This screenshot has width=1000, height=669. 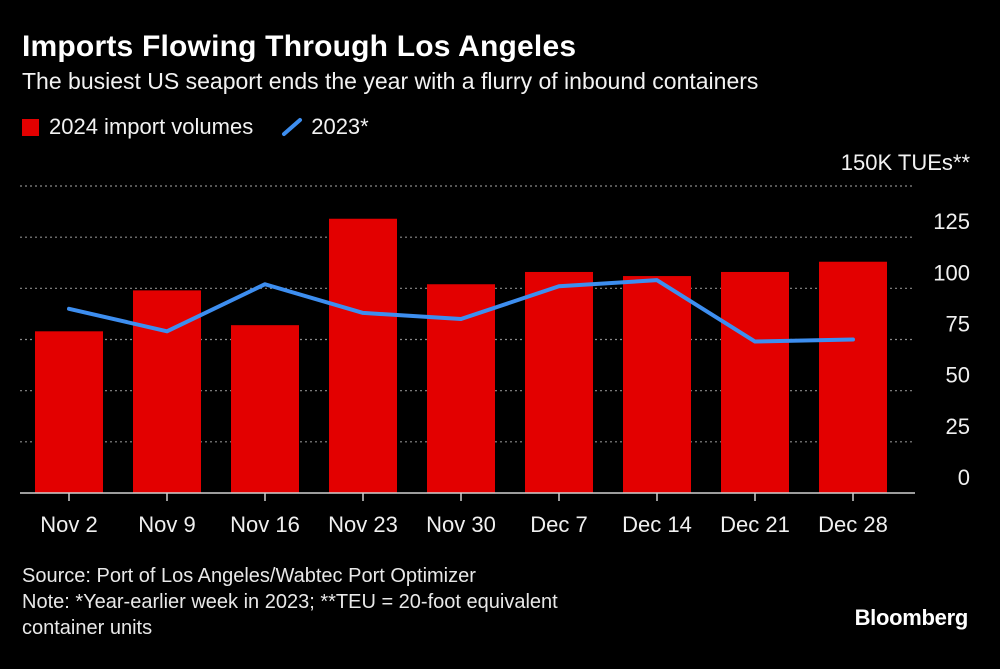 What do you see at coordinates (151, 126) in the screenshot?
I see `legend-label-bars: 2024 import volumes` at bounding box center [151, 126].